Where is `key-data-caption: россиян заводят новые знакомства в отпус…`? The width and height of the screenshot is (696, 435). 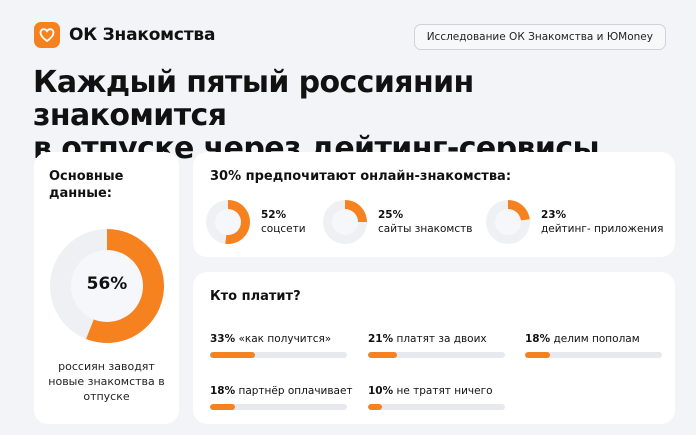 key-data-caption: россиян заводят новые знакомства в отпус… is located at coordinates (106, 381).